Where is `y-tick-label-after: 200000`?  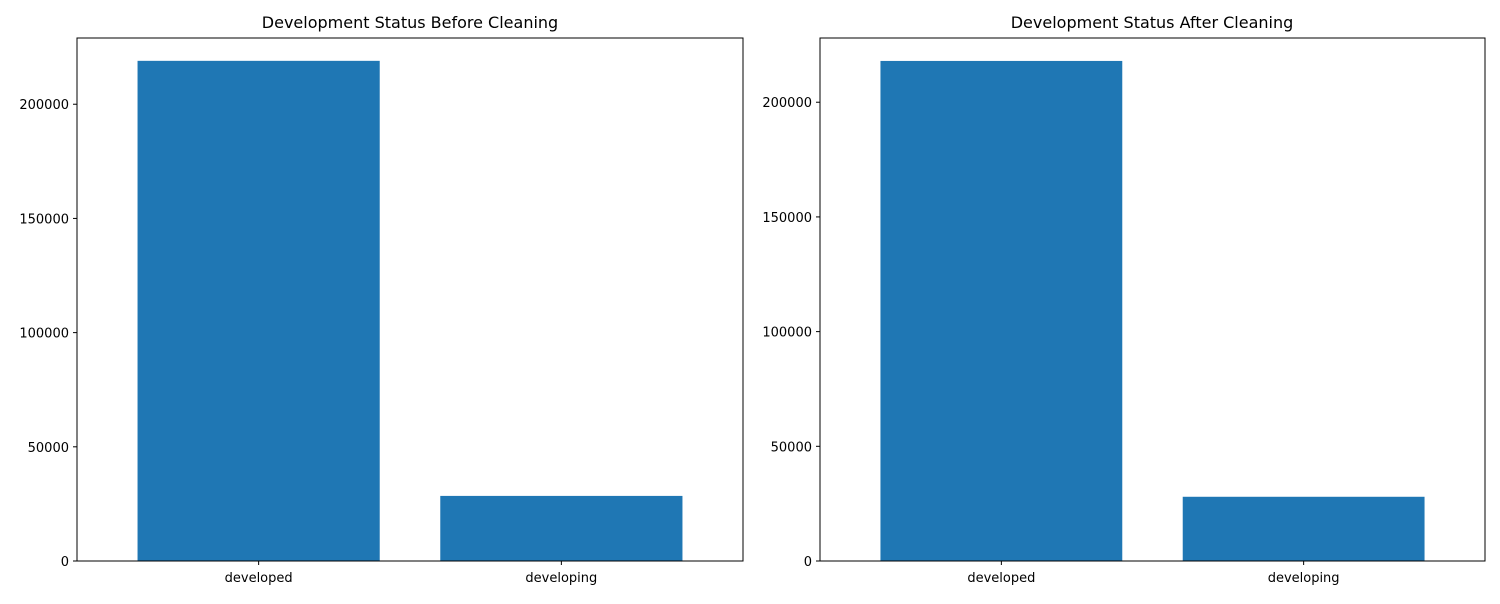 y-tick-label-after: 200000 is located at coordinates (787, 103).